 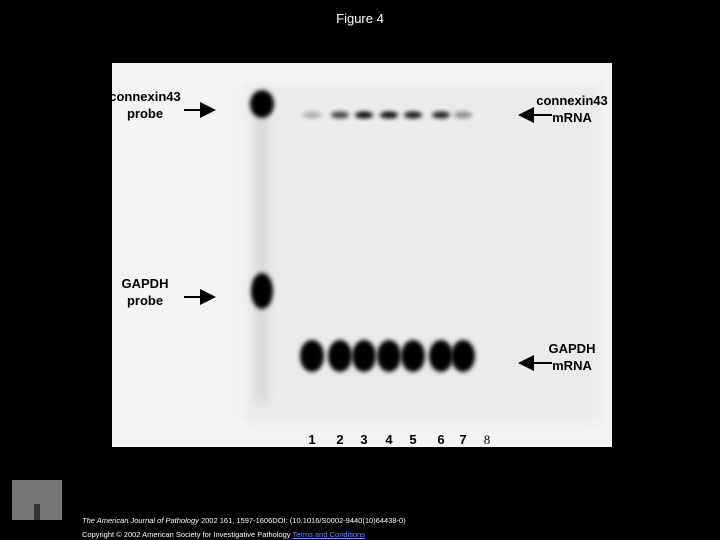 I want to click on lane-number: 8, so click(x=487, y=439).